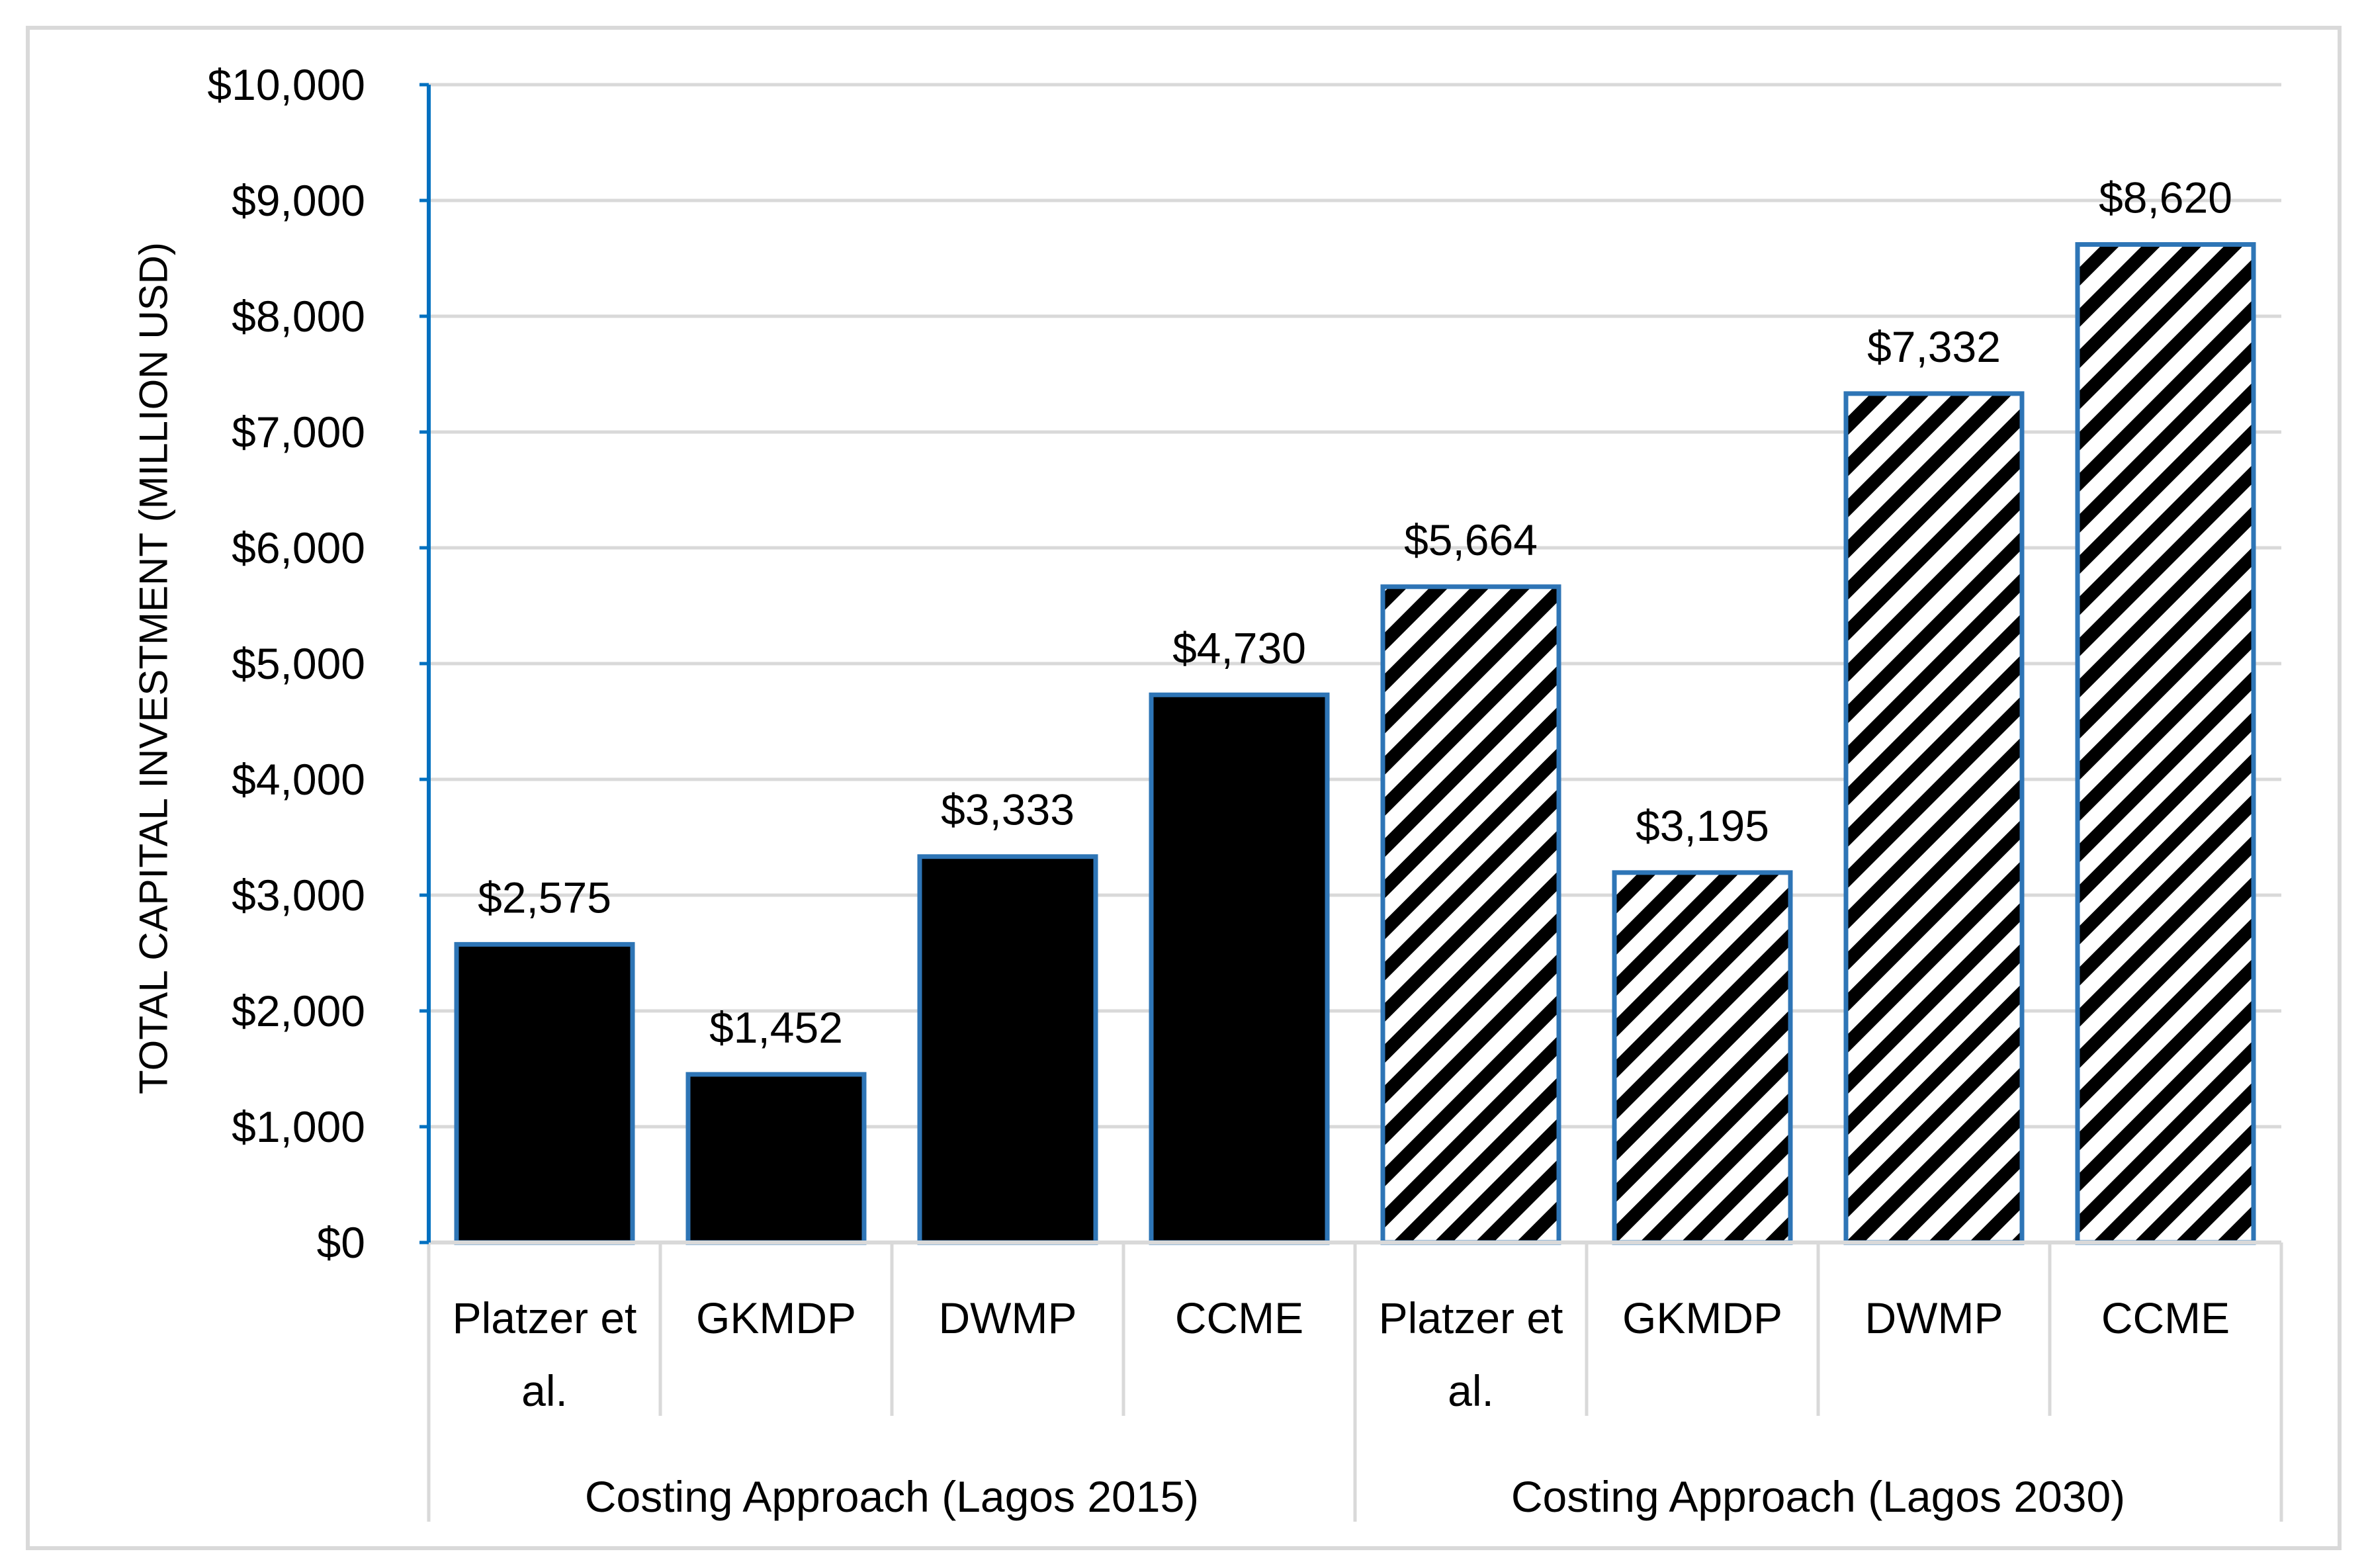 Image resolution: width=2368 pixels, height=1568 pixels. What do you see at coordinates (1702, 1057) in the screenshot?
I see `bar-2030-gkmdp` at bounding box center [1702, 1057].